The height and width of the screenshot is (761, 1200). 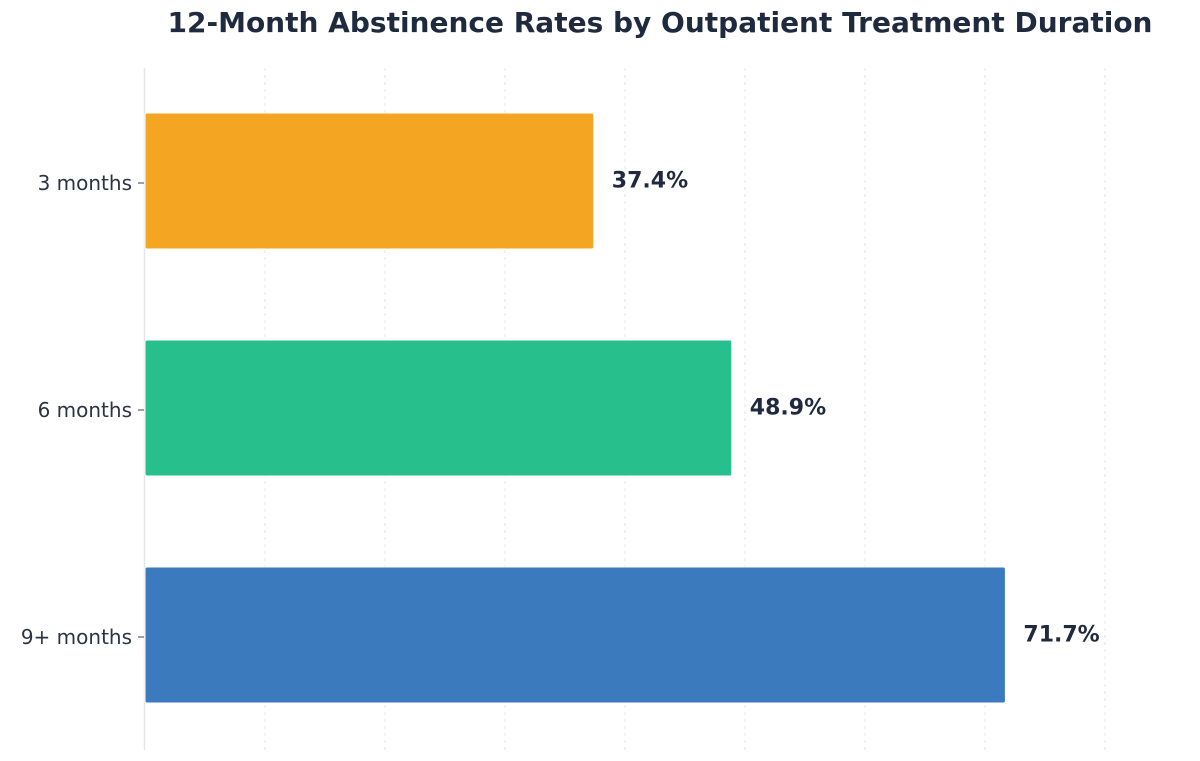 What do you see at coordinates (76, 637) in the screenshot?
I see `category-label: 9+ months` at bounding box center [76, 637].